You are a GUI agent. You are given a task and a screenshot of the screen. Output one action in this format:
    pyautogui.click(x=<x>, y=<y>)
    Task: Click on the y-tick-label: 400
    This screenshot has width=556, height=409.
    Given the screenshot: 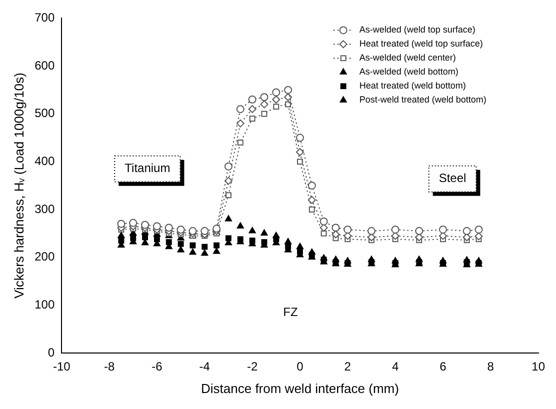 What is the action you would take?
    pyautogui.click(x=44, y=161)
    